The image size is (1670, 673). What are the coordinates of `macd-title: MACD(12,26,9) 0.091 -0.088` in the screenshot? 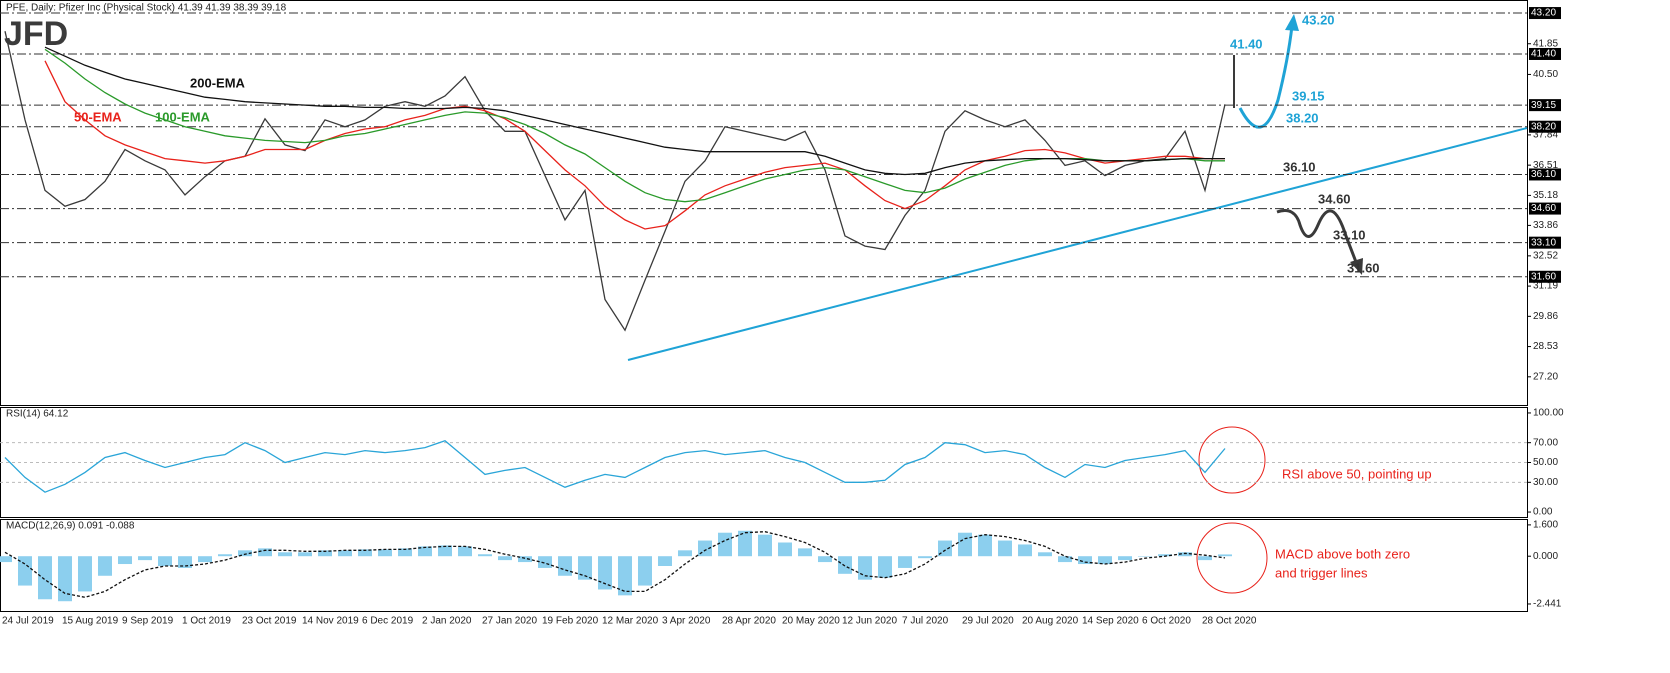 It's located at (70, 526).